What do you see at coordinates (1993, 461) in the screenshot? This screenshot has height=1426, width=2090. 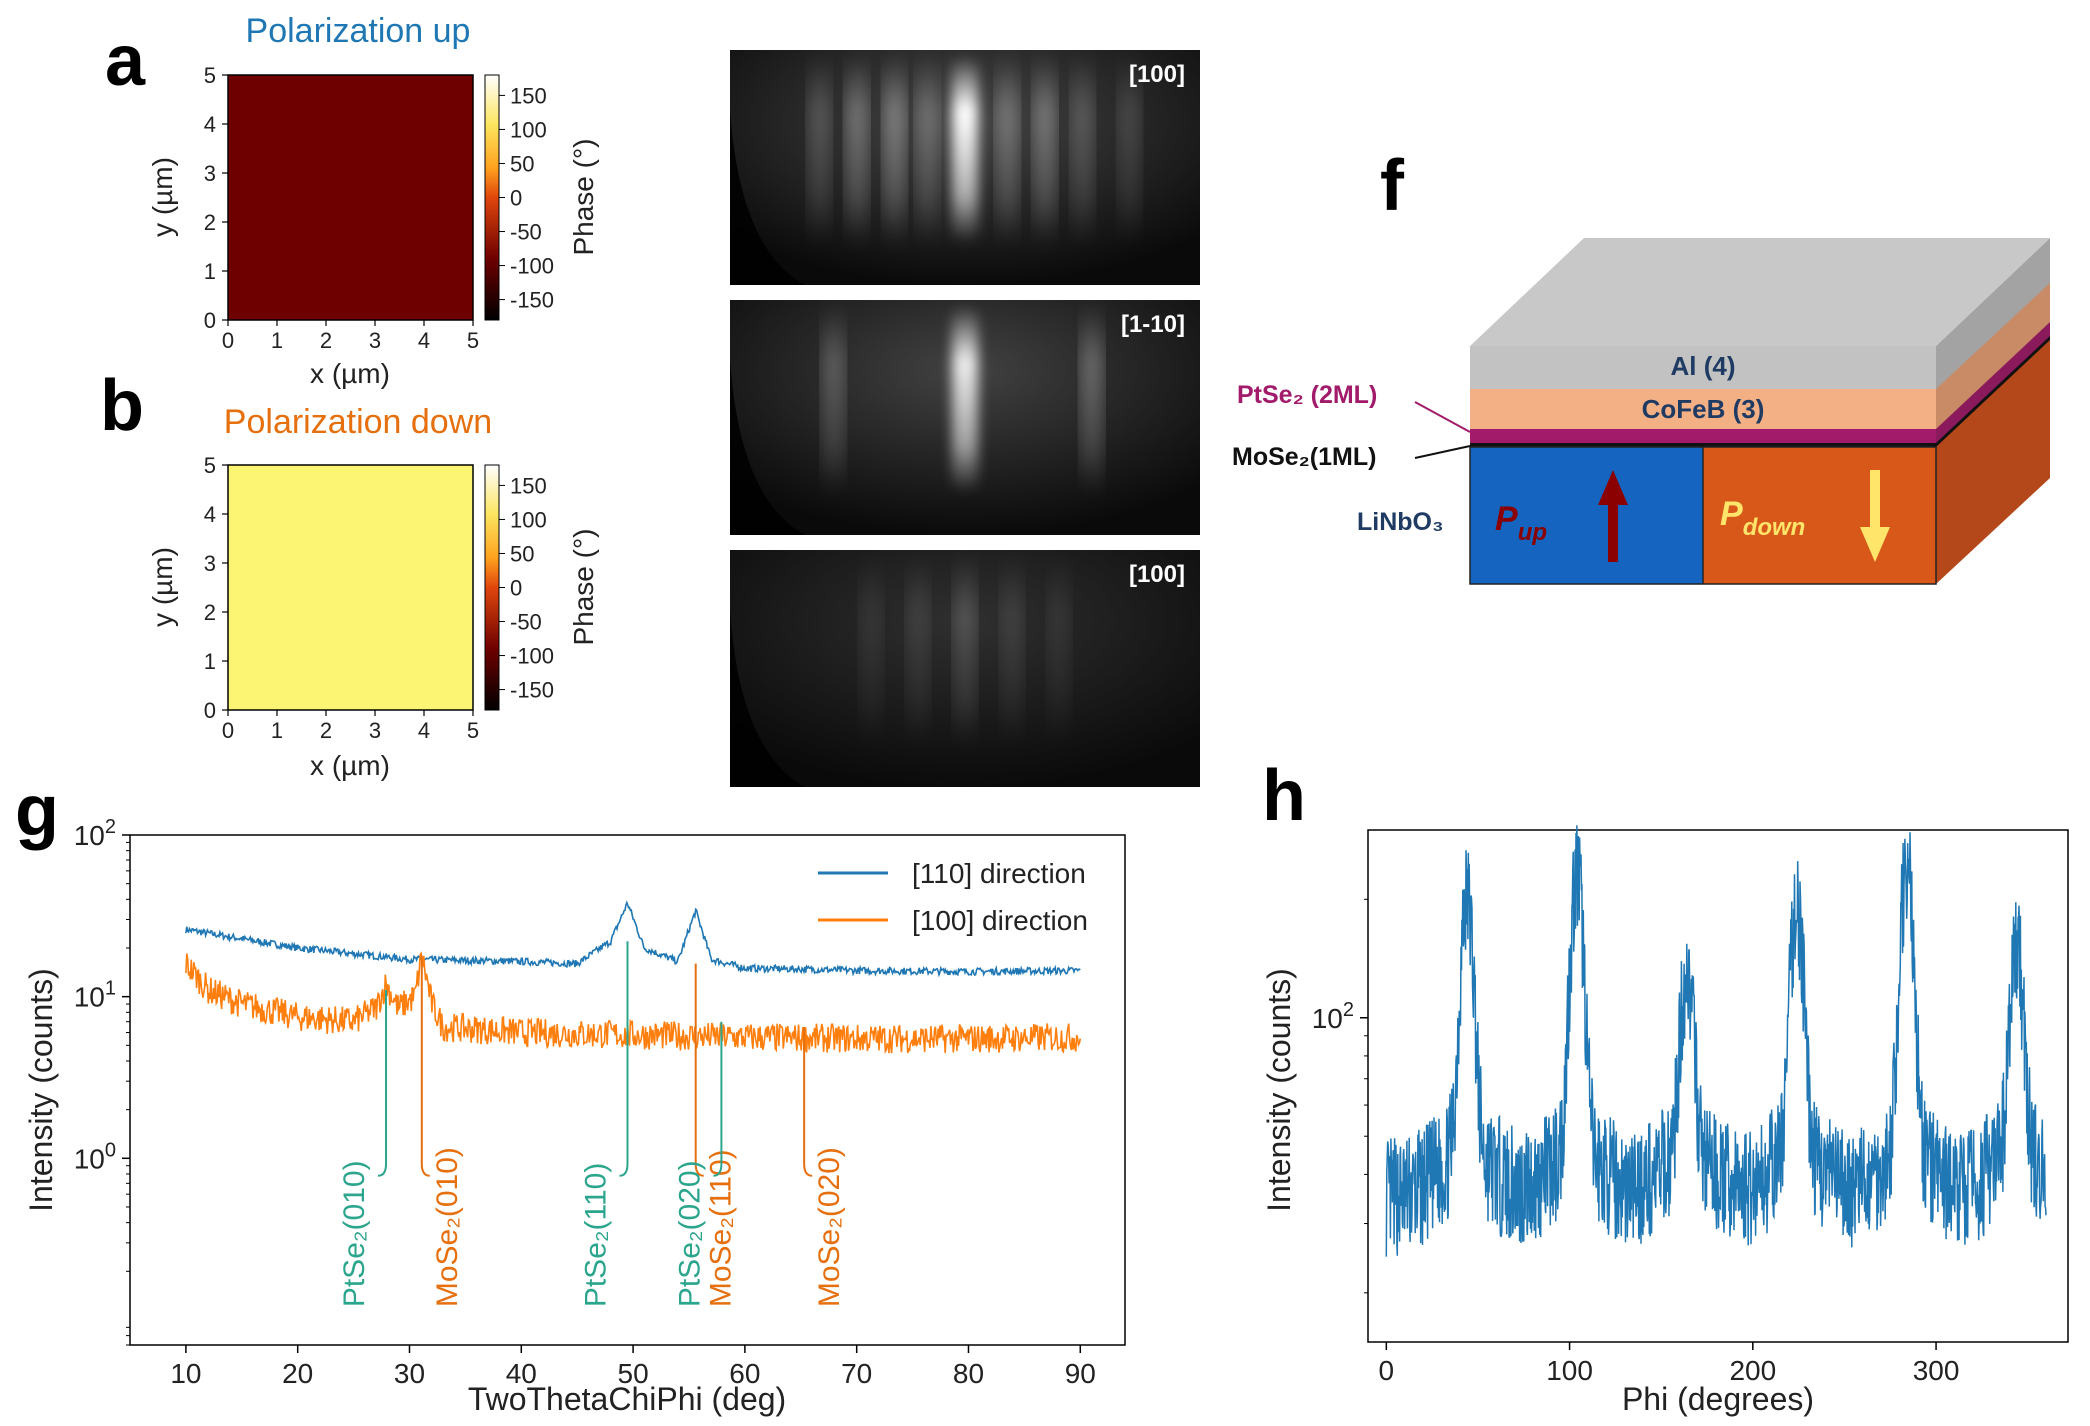 I see `side-face-linbo3` at bounding box center [1993, 461].